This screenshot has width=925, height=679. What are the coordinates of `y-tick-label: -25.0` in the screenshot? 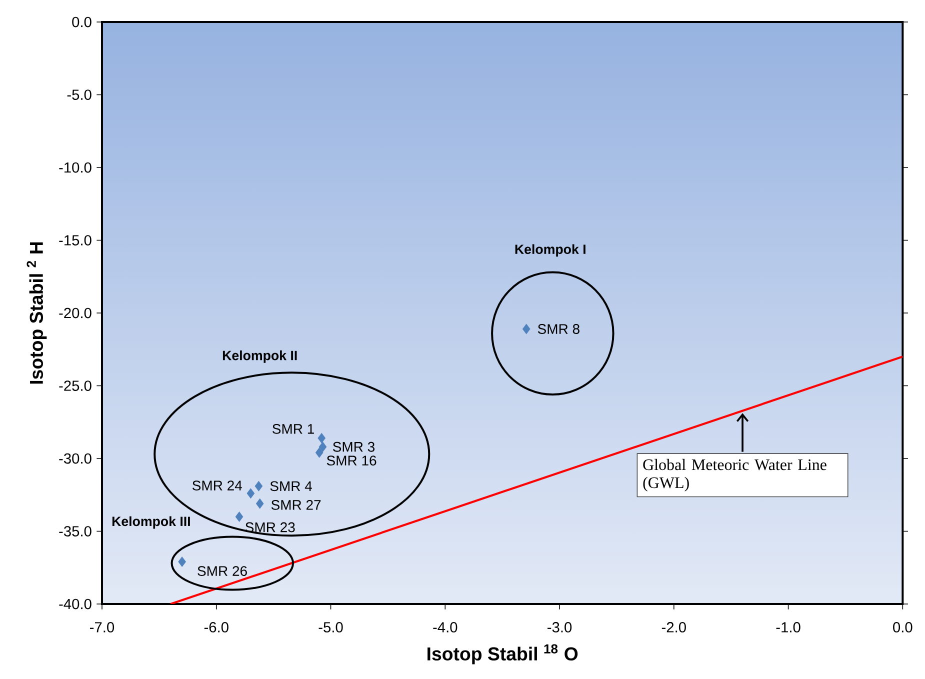 It's located at (75, 385).